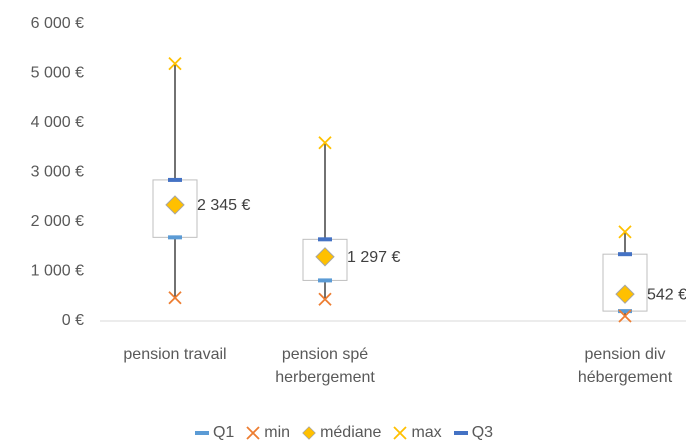 The width and height of the screenshot is (686, 446). What do you see at coordinates (373, 257) in the screenshot?
I see `data-label: 1 297 €` at bounding box center [373, 257].